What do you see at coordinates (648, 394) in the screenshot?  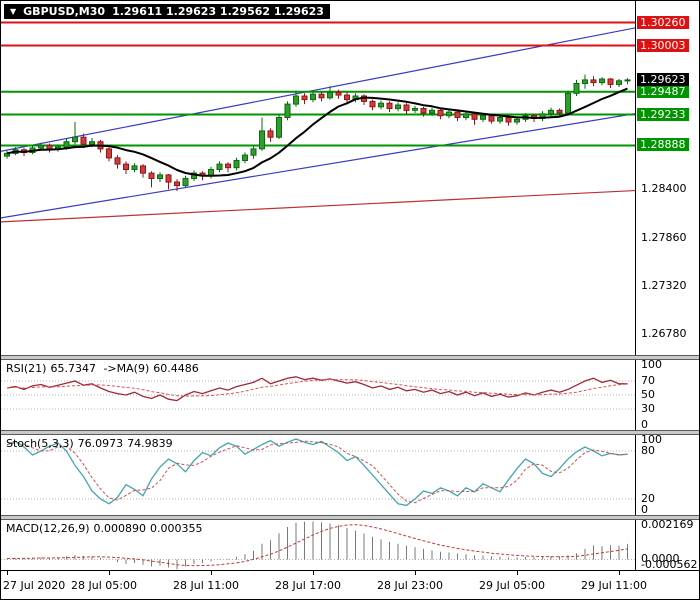 I see `indicator-scale-label: 50` at bounding box center [648, 394].